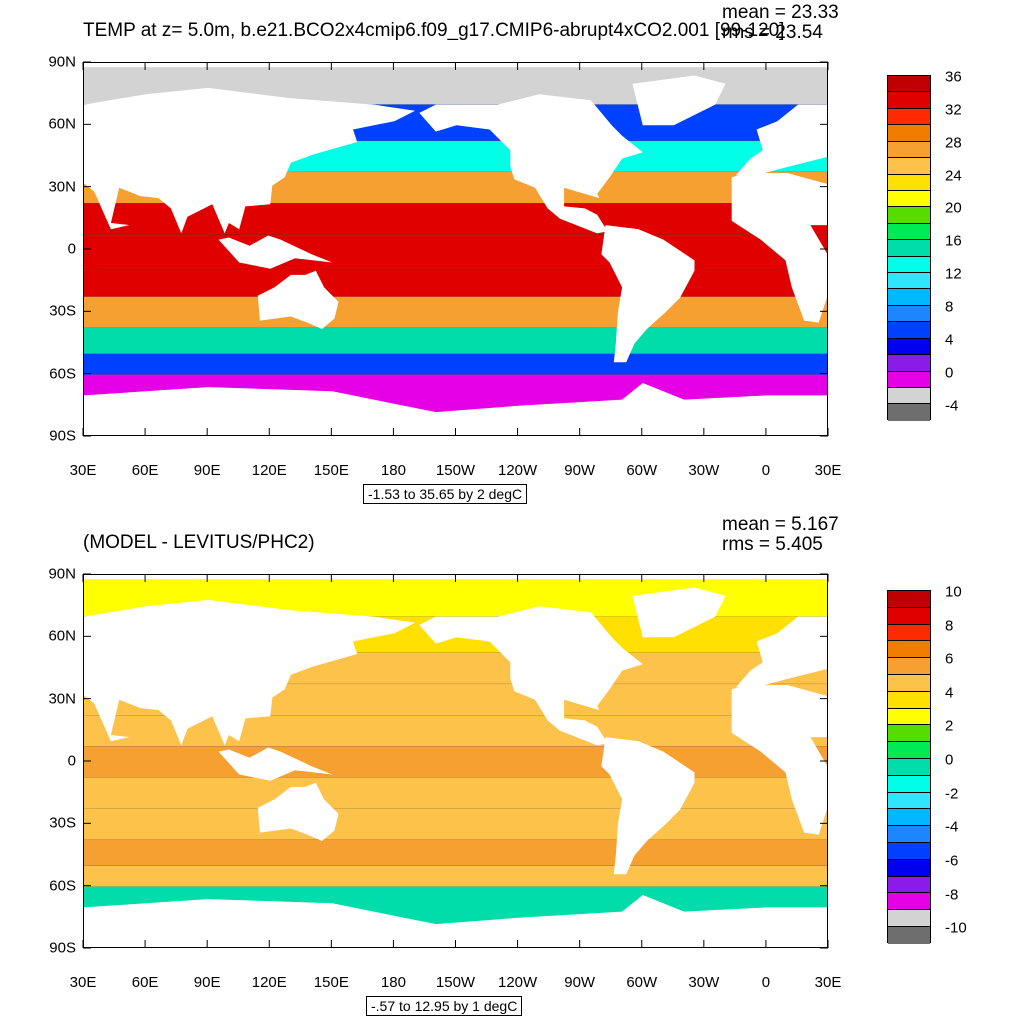 The height and width of the screenshot is (1024, 1024). I want to click on x-tick-label: 90E, so click(207, 470).